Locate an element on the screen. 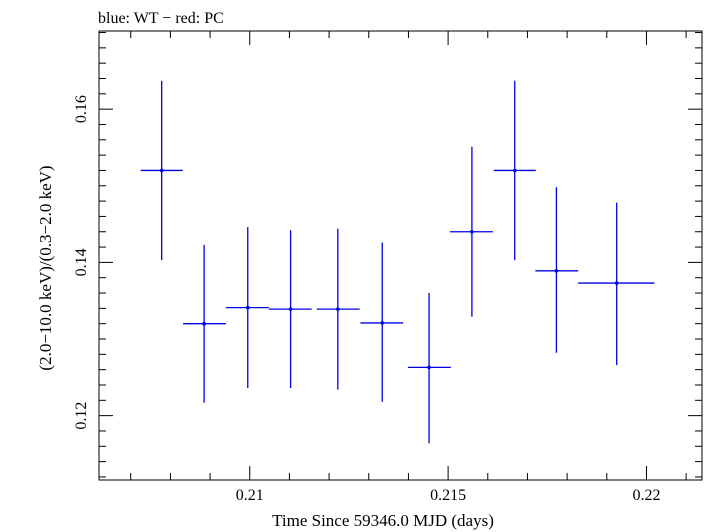  x-tick-label: 0.22 is located at coordinates (646, 495).